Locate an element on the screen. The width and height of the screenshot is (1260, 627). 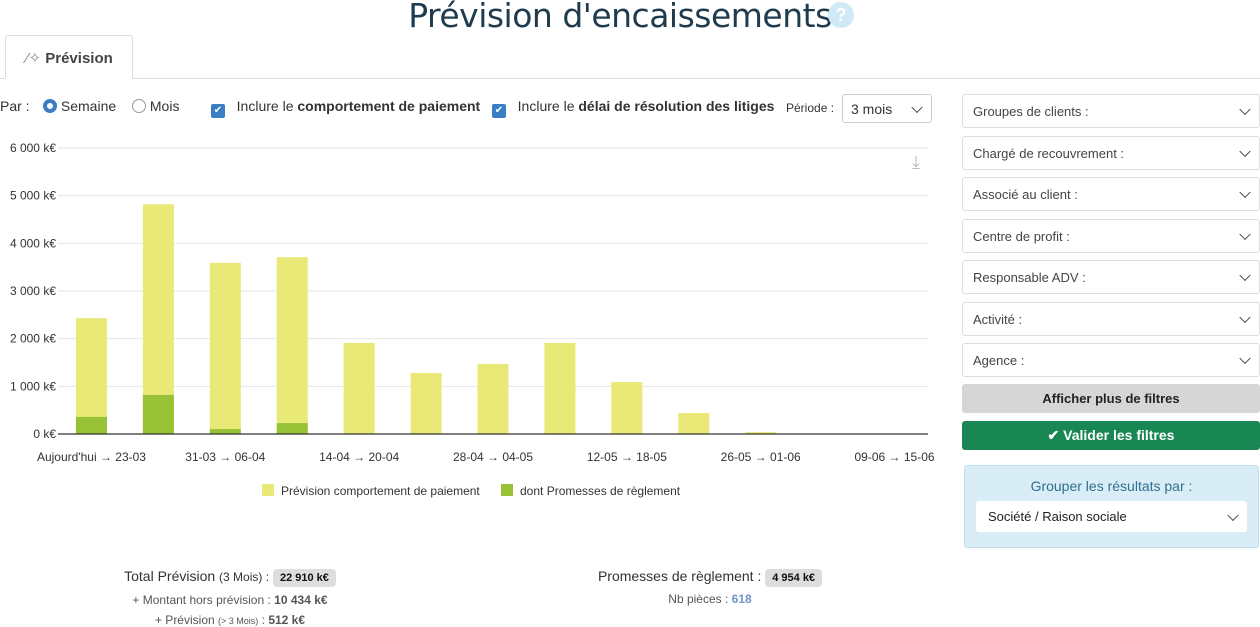
filter-label: Centre de profit : is located at coordinates (1021, 236).